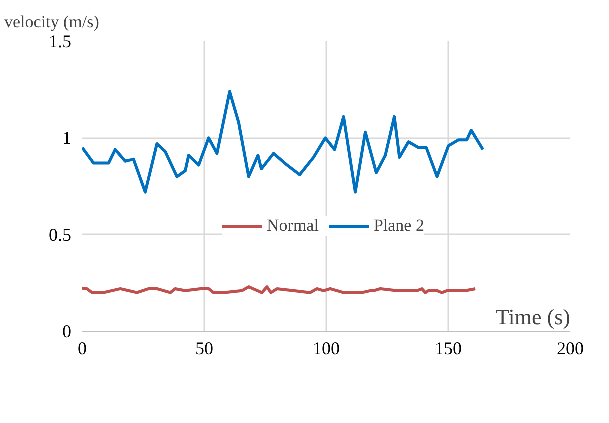  Describe the element at coordinates (60, 234) in the screenshot. I see `y-tick-label: 0.5` at that location.